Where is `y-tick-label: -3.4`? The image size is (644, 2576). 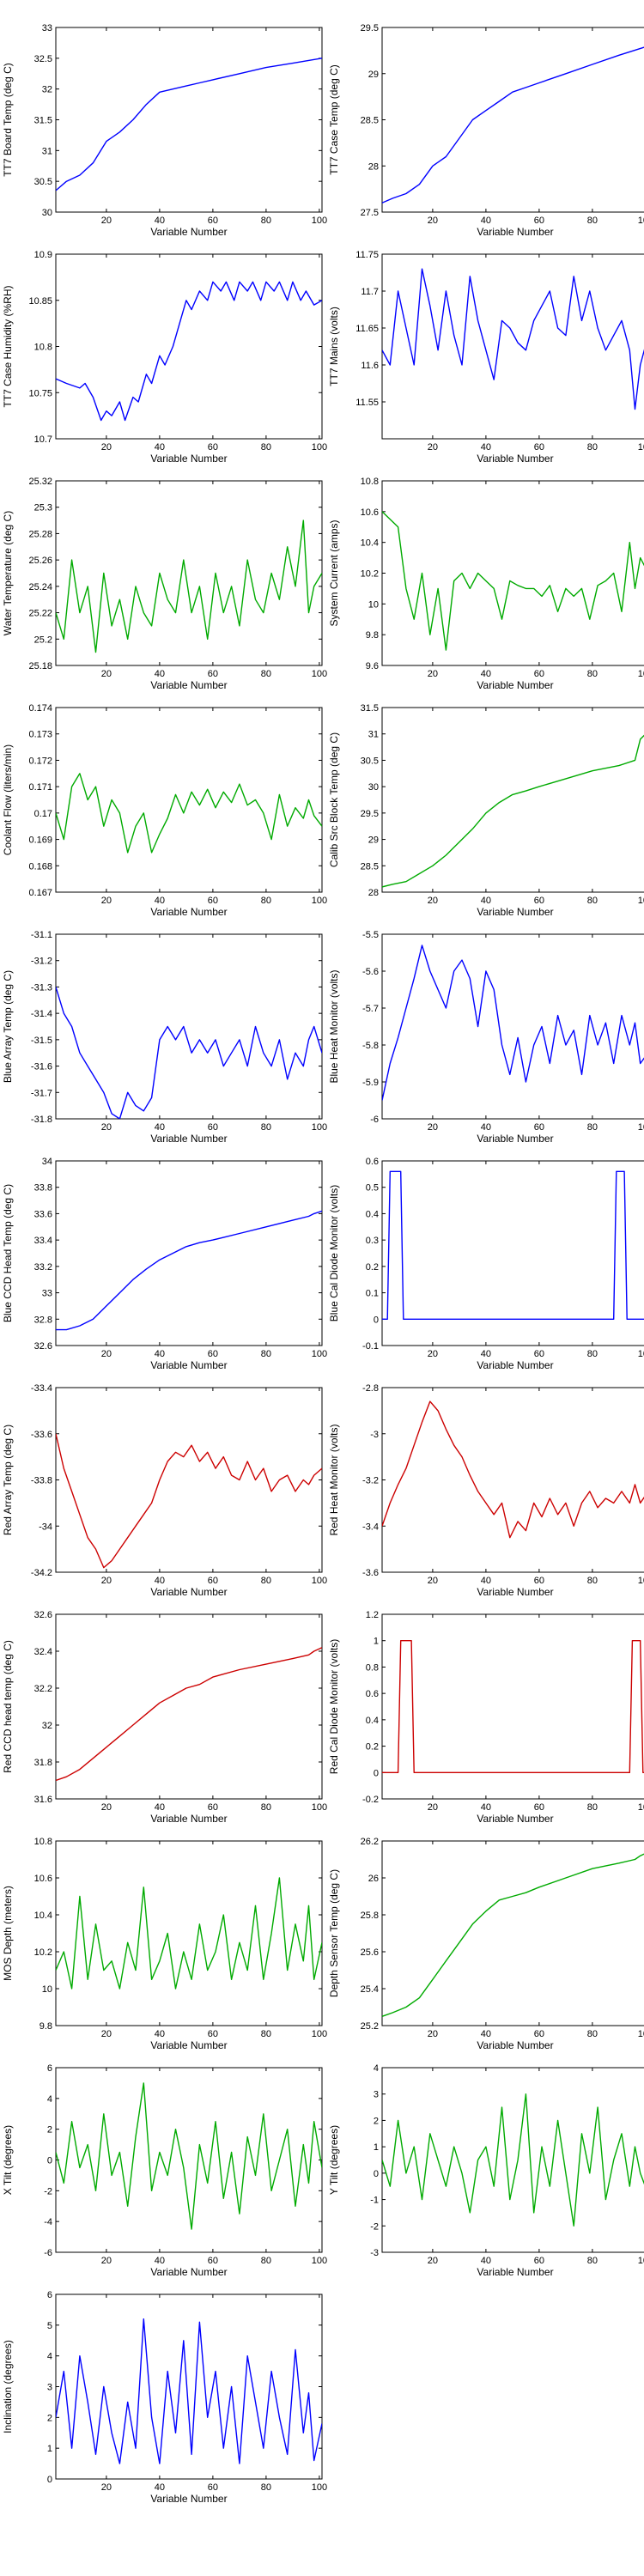 y-tick-label: -3.4 is located at coordinates (370, 1527).